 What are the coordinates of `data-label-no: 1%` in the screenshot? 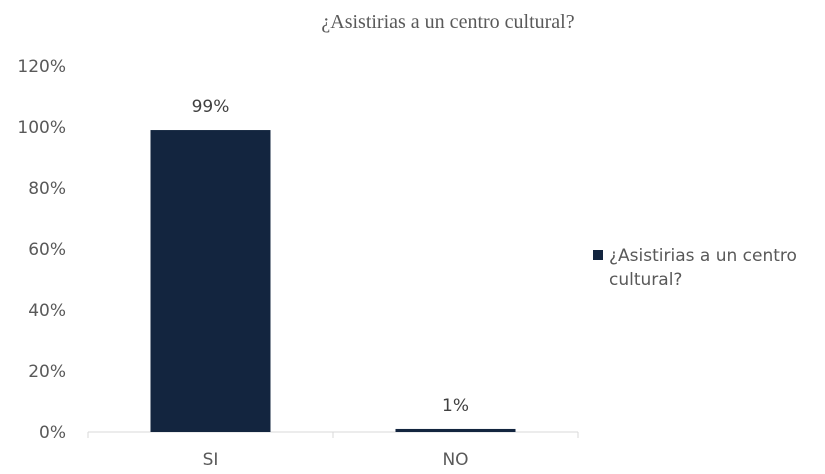 It's located at (455, 406).